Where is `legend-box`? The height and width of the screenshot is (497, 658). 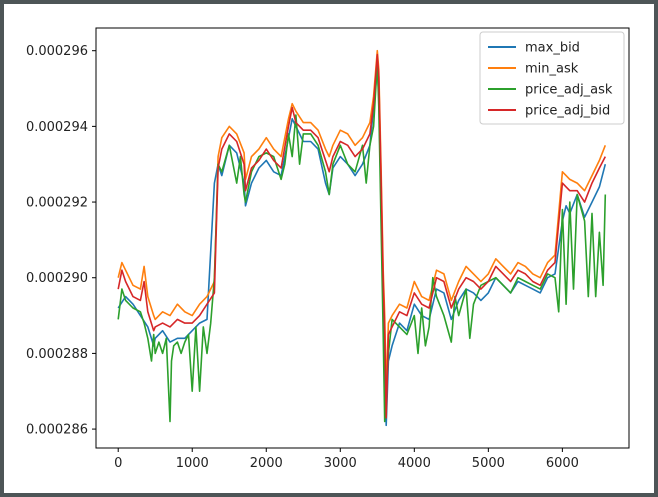 legend-box is located at coordinates (552, 78).